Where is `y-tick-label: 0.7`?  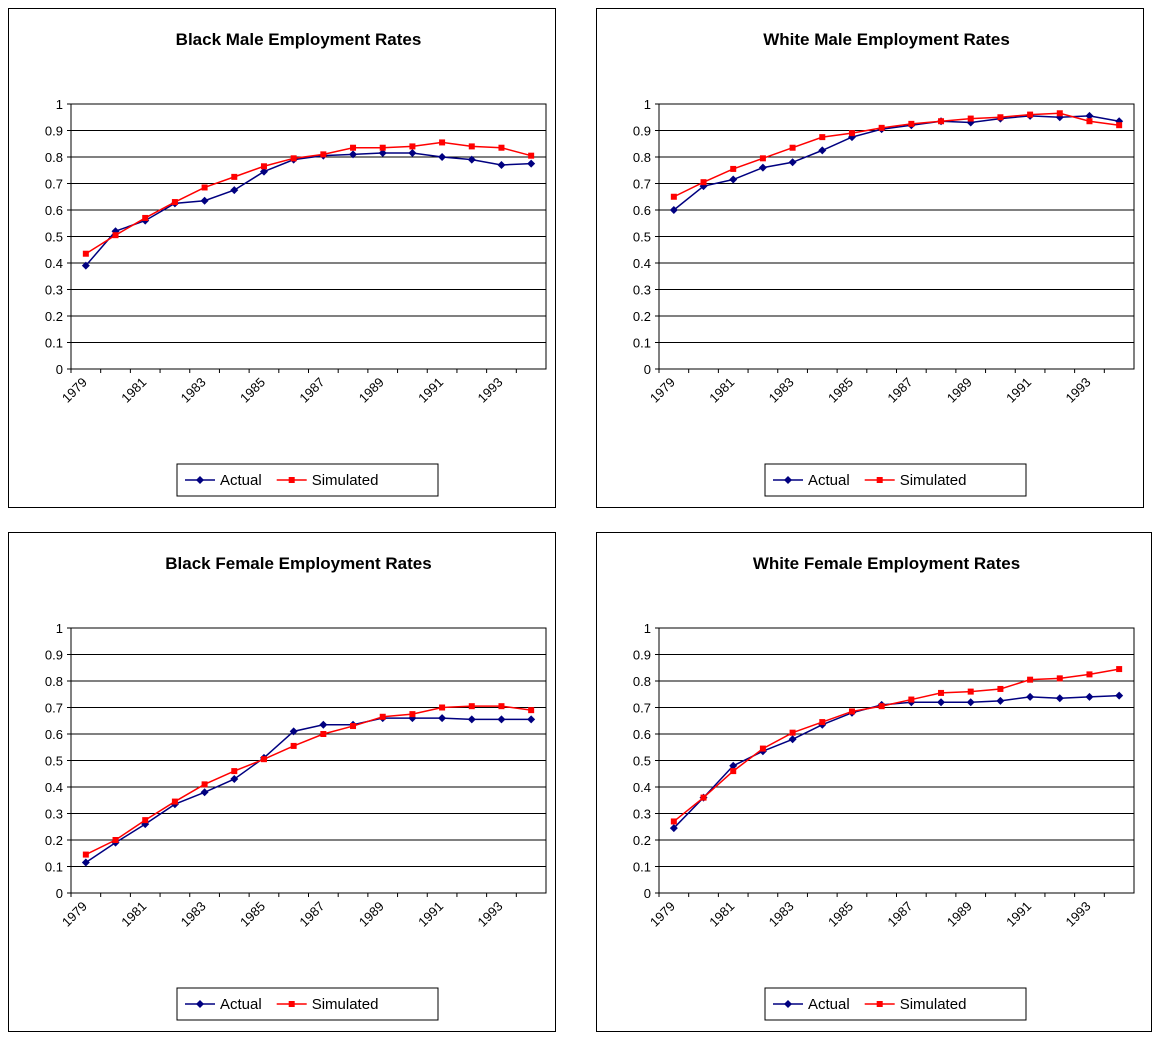
y-tick-label: 0.7 is located at coordinates (54, 708).